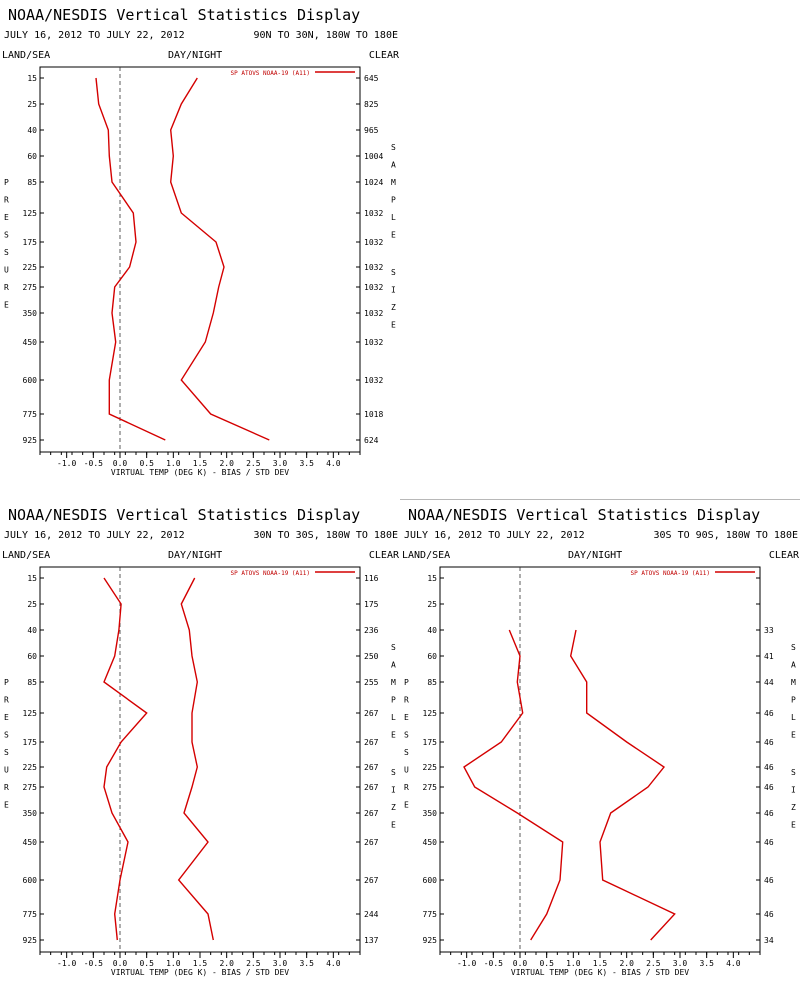 This screenshot has width=800, height=1000. Describe the element at coordinates (93, 963) in the screenshot. I see `x-tick-label: -0.5` at that location.